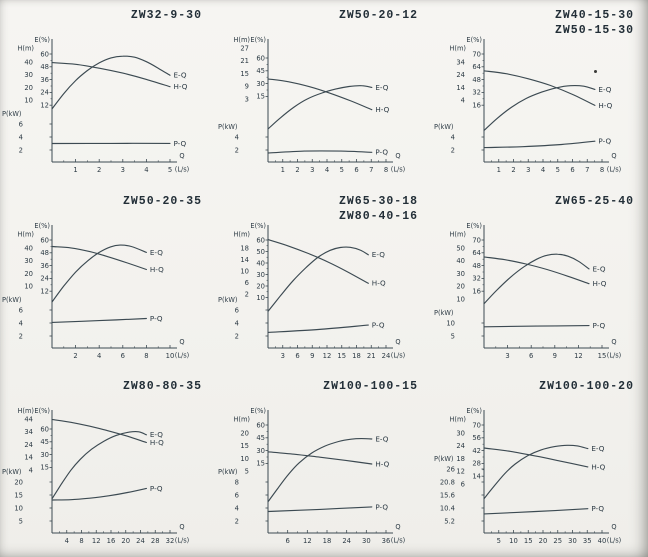 The image size is (648, 557). I want to click on x-axis-tick: 8, so click(602, 170).